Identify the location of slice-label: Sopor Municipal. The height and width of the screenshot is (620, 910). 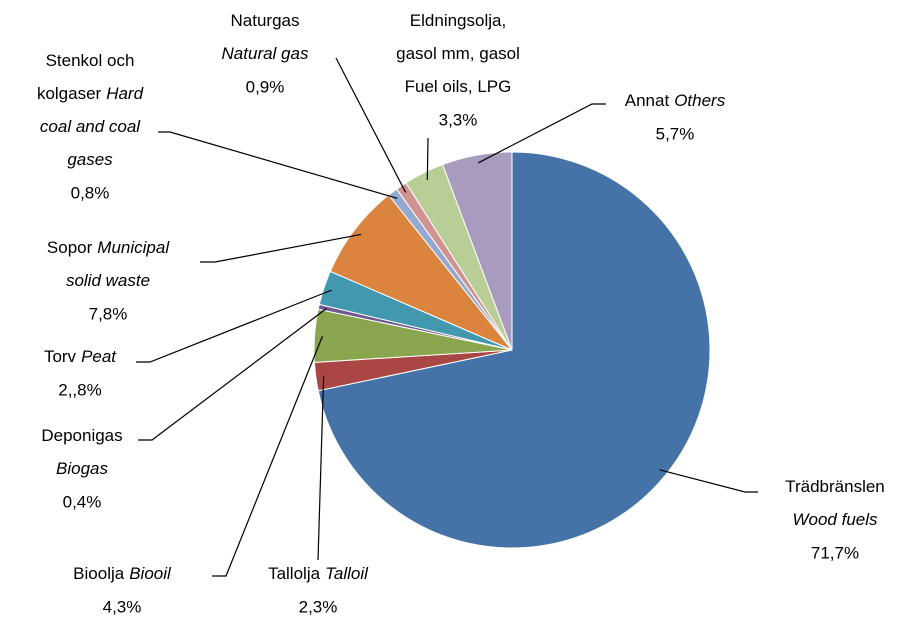
(108, 247).